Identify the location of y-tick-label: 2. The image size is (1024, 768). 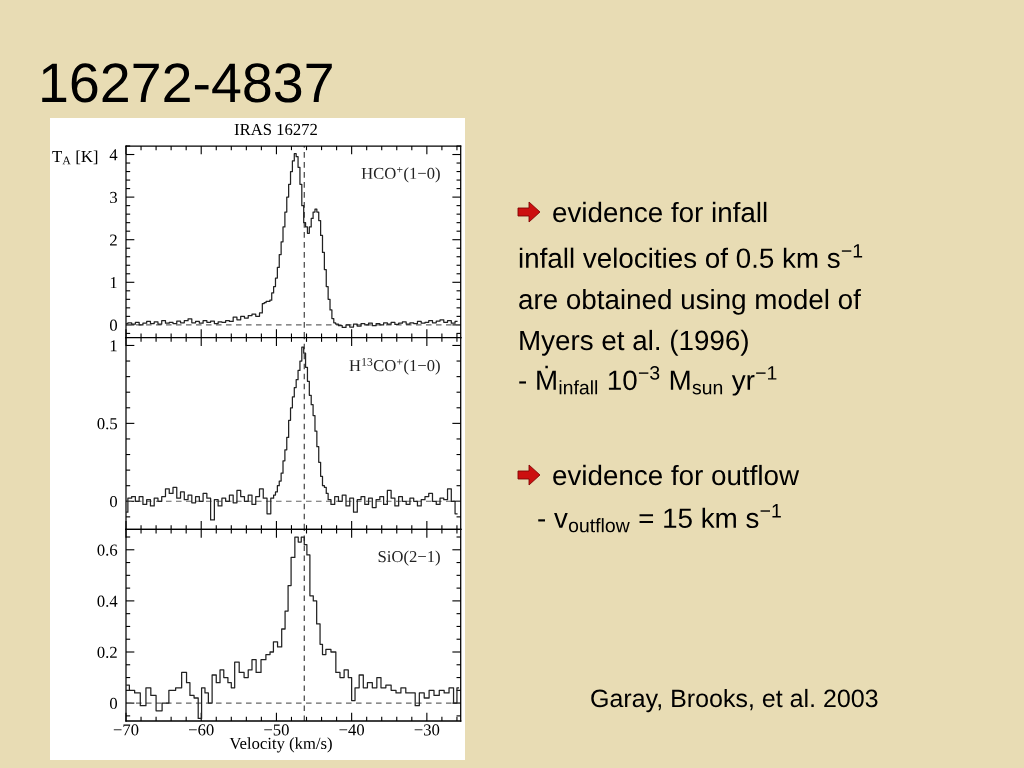
(113, 240).